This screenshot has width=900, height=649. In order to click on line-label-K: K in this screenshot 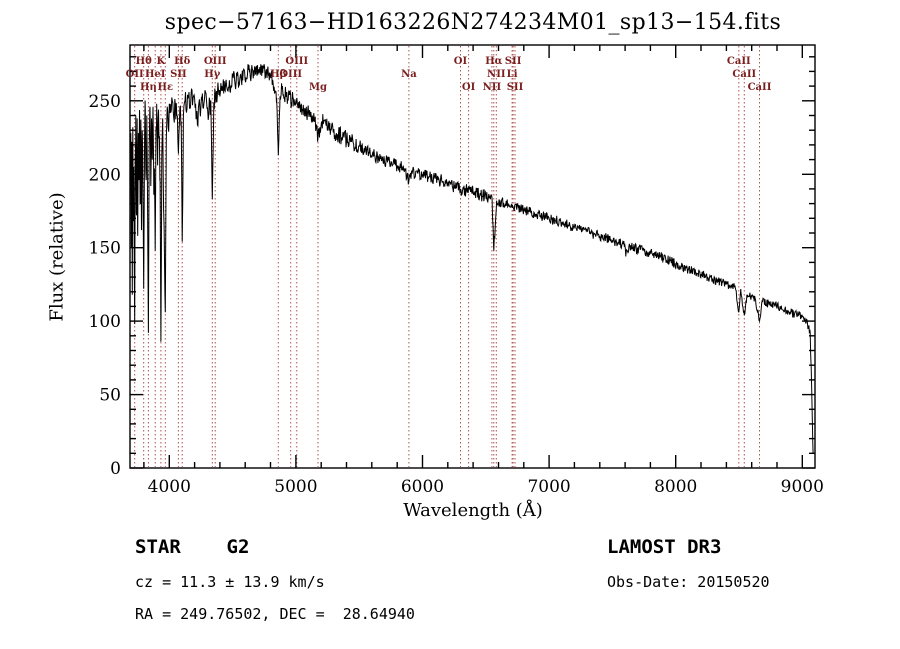, I will do `click(161, 61)`.